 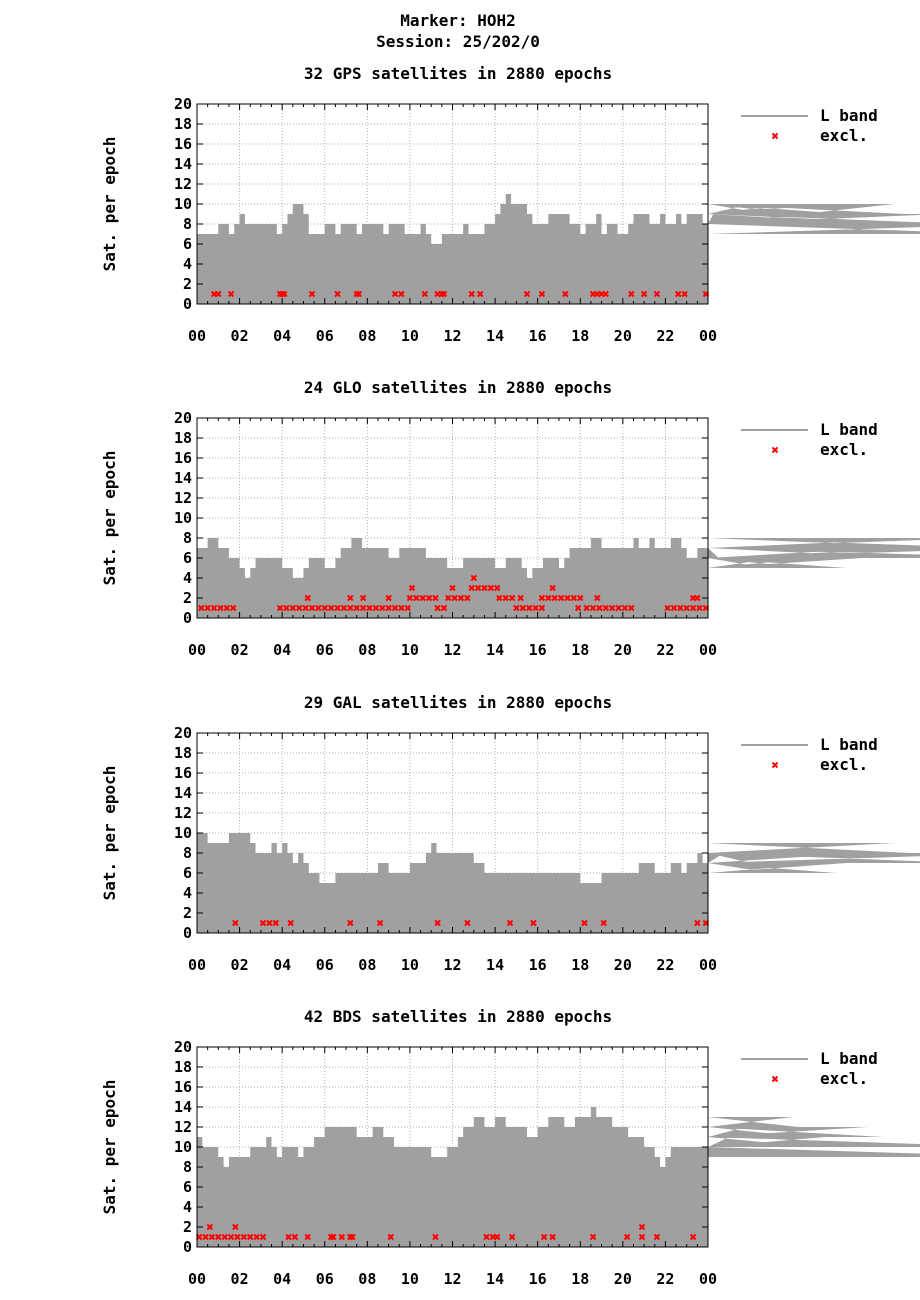 What do you see at coordinates (458, 73) in the screenshot?
I see `chart-title: 32 GPS satellites in 2880 epochs` at bounding box center [458, 73].